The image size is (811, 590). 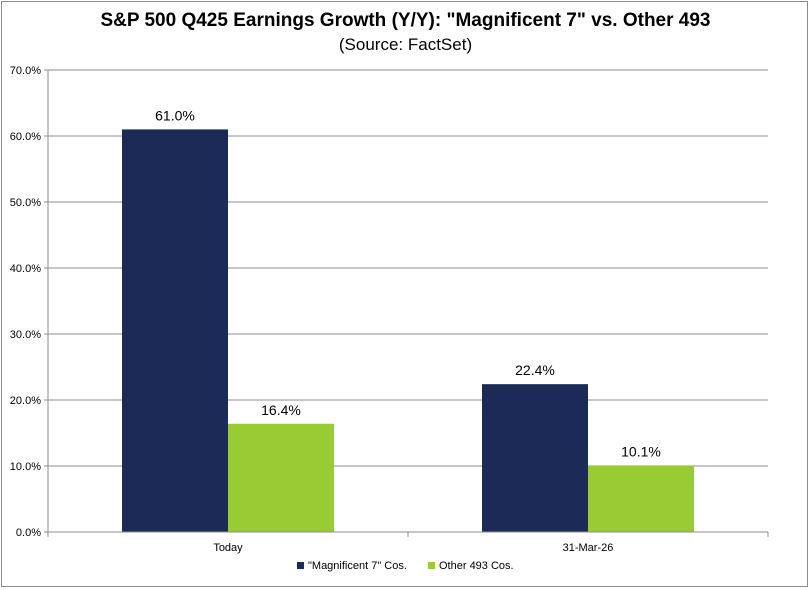 I want to click on y-tick-label: 60.0%, so click(x=25, y=137).